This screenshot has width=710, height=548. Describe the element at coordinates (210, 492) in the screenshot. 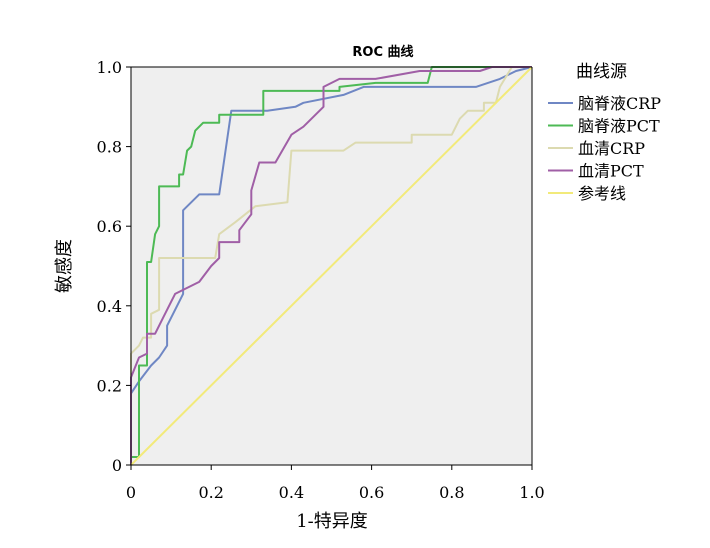

I see `x-tick-label: 0.2` at that location.